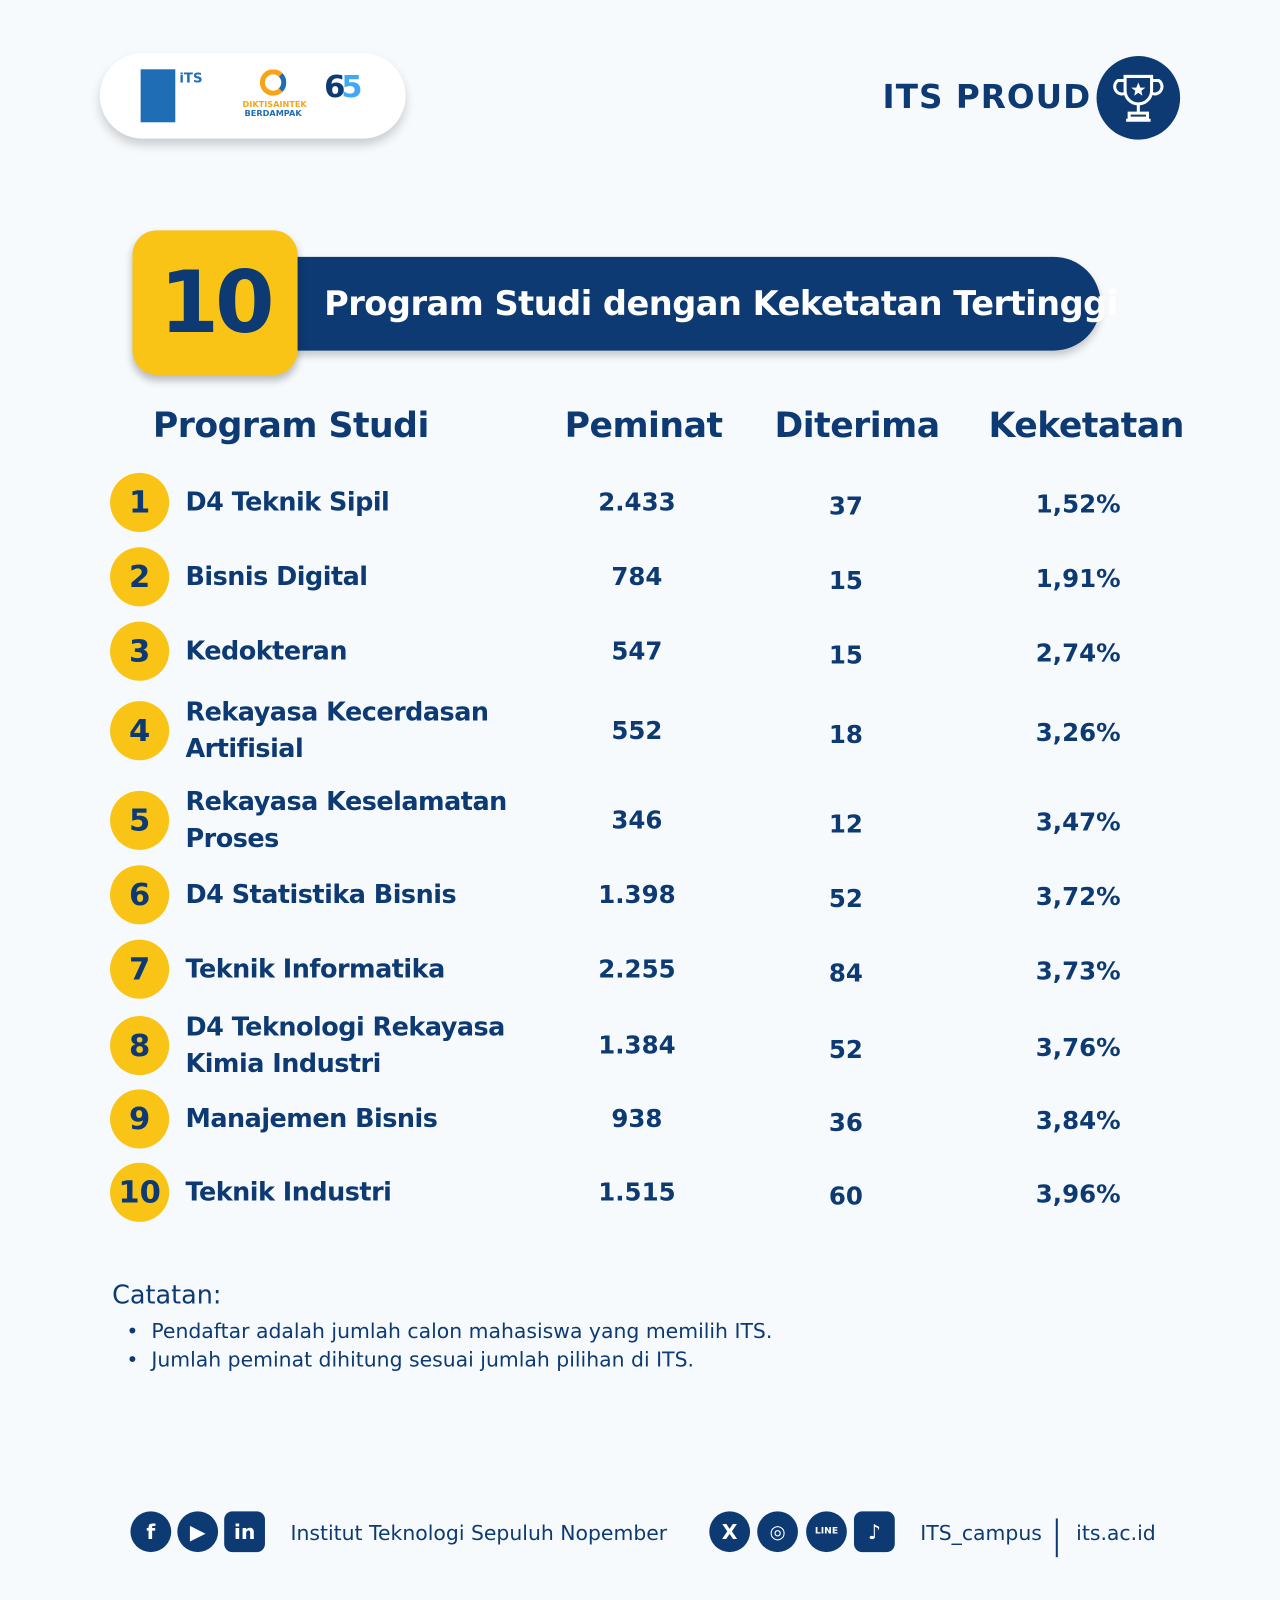 Image resolution: width=1280 pixels, height=1600 pixels. I want to click on peminat-value: 938, so click(637, 1119).